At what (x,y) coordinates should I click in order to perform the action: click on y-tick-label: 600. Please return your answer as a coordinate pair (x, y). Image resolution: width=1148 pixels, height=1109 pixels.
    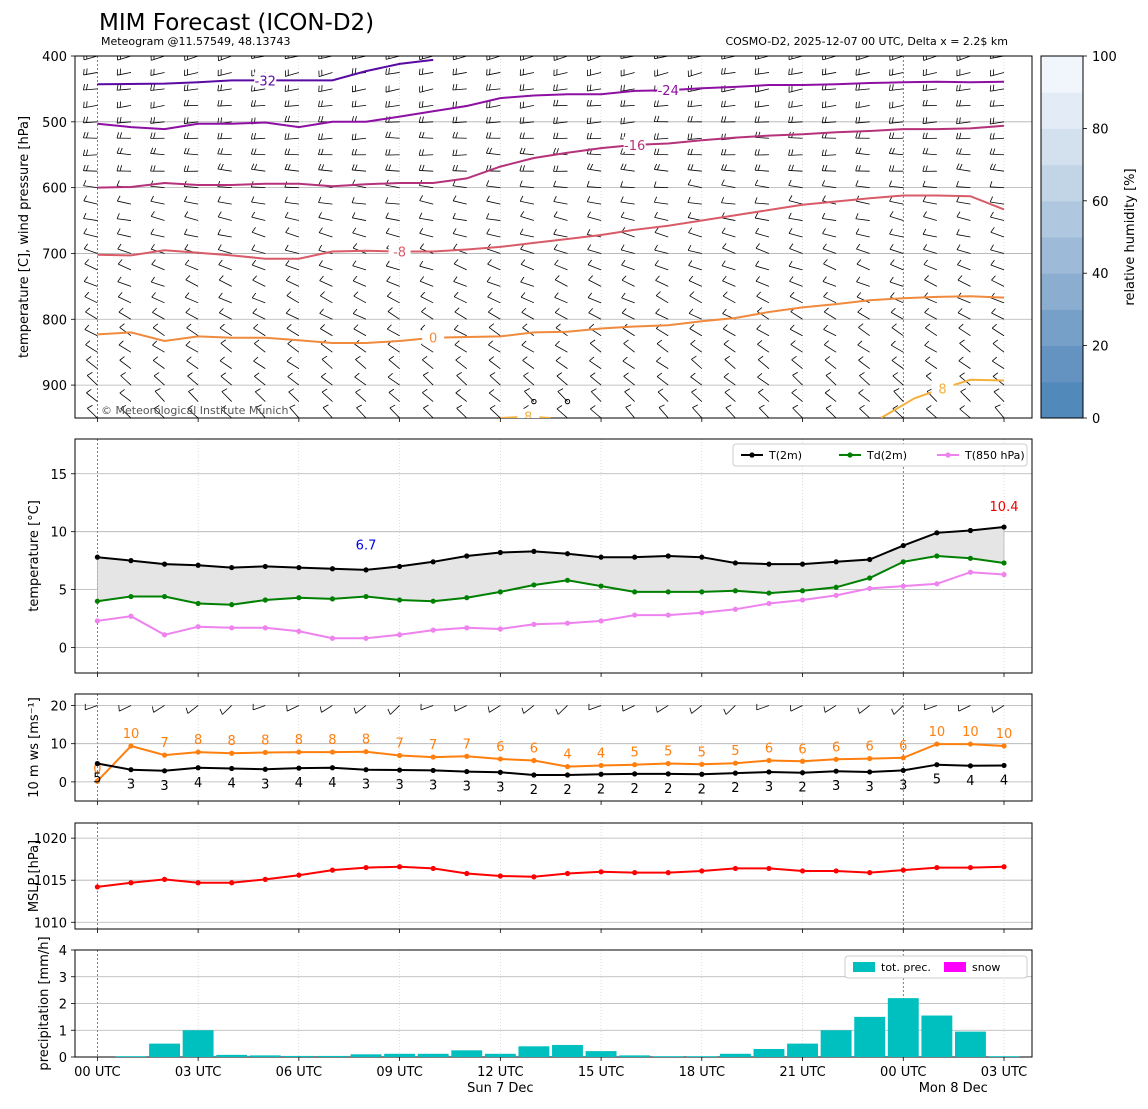
    Looking at the image, I should click on (54, 189).